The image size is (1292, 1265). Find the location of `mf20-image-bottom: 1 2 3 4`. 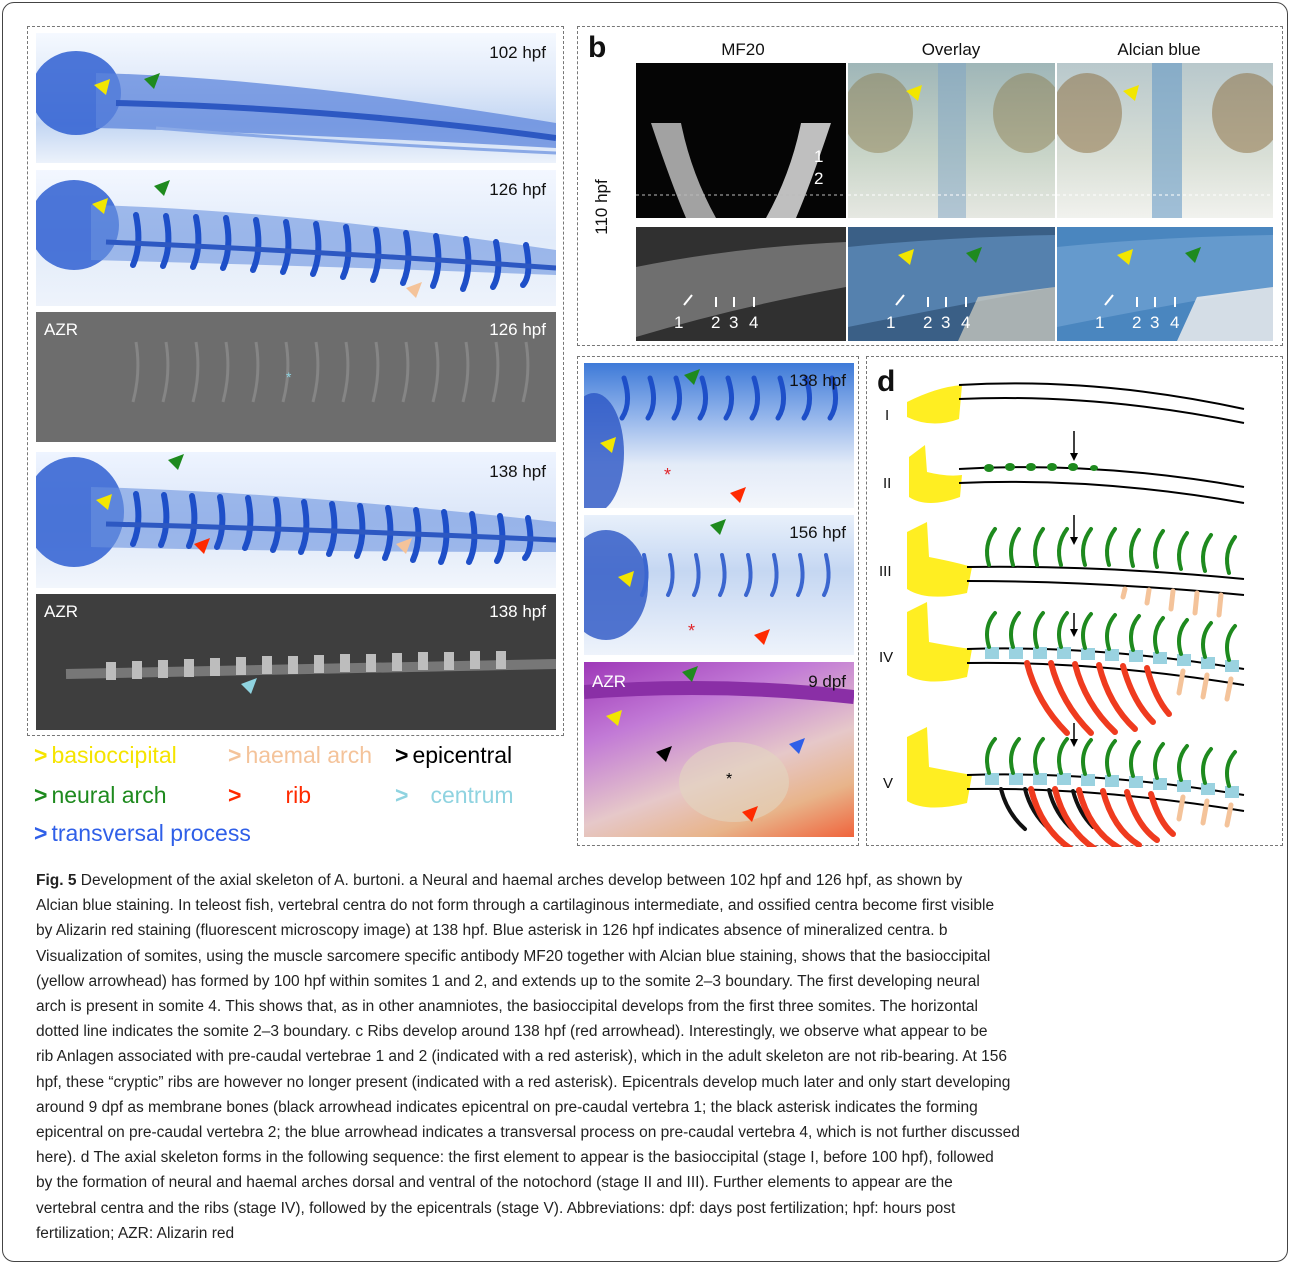

mf20-image-bottom: 1 2 3 4 is located at coordinates (741, 284).